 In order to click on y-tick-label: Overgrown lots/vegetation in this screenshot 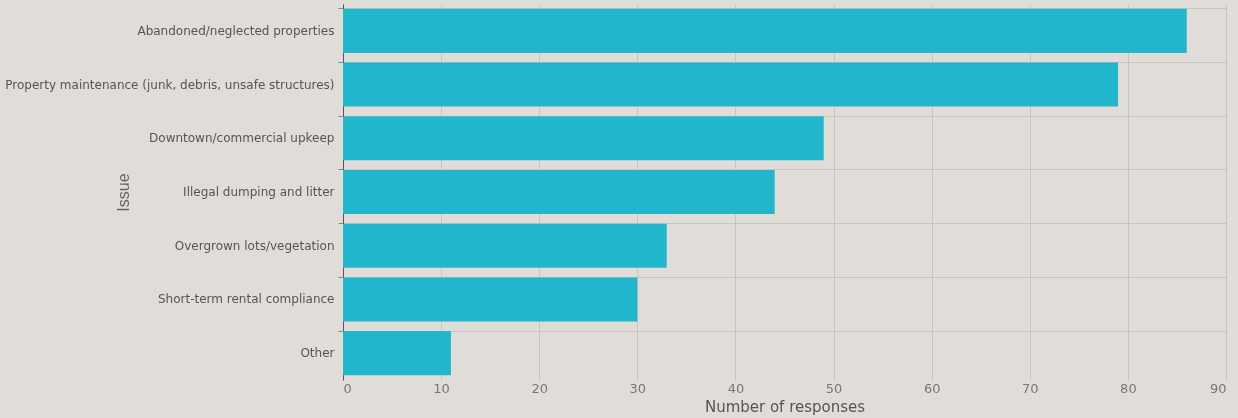, I will do `click(254, 245)`.